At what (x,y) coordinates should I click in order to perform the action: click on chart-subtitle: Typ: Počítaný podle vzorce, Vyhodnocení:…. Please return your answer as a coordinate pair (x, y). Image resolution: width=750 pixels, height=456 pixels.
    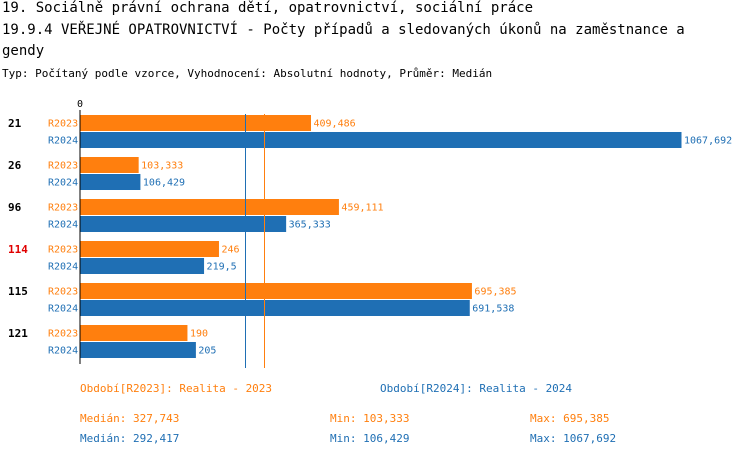
    Looking at the image, I should click on (247, 73).